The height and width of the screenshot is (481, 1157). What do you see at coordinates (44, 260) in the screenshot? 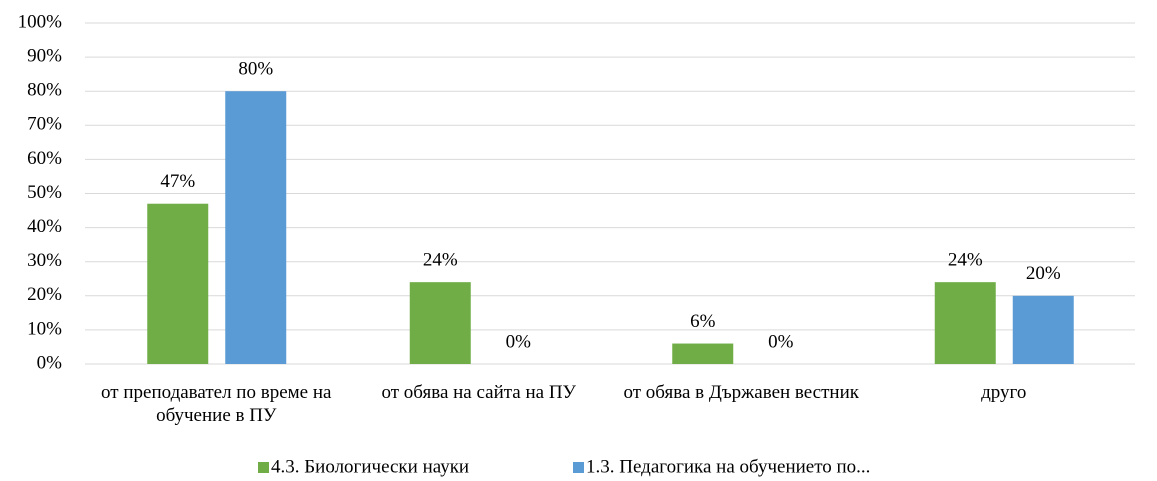
I see `y-tick-label: 30%` at bounding box center [44, 260].